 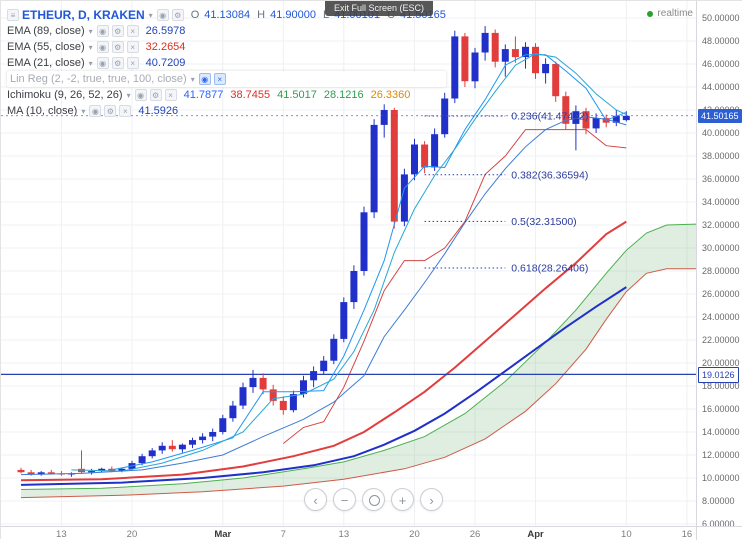 What do you see at coordinates (721, 179) in the screenshot?
I see `price-axis-label: 36.00000` at bounding box center [721, 179].